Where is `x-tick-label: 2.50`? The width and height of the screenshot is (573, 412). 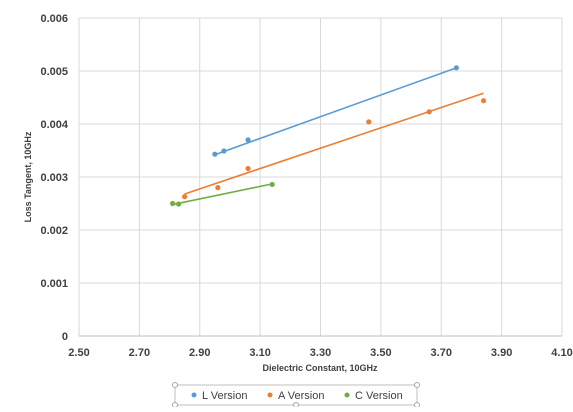
x-tick-label: 2.50 is located at coordinates (78, 353).